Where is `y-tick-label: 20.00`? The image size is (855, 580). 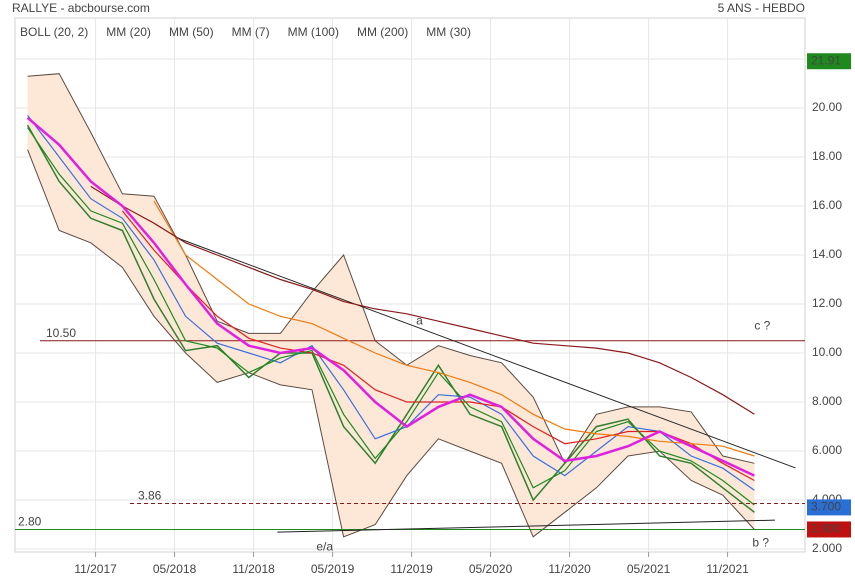 y-tick-label: 20.00 is located at coordinates (827, 107).